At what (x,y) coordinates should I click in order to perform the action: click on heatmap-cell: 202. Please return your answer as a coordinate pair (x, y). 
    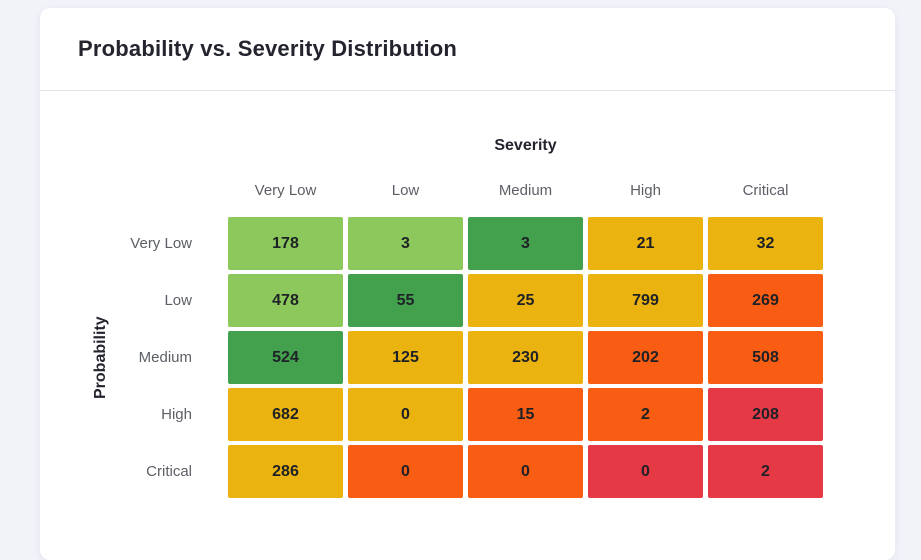
    Looking at the image, I should click on (645, 357).